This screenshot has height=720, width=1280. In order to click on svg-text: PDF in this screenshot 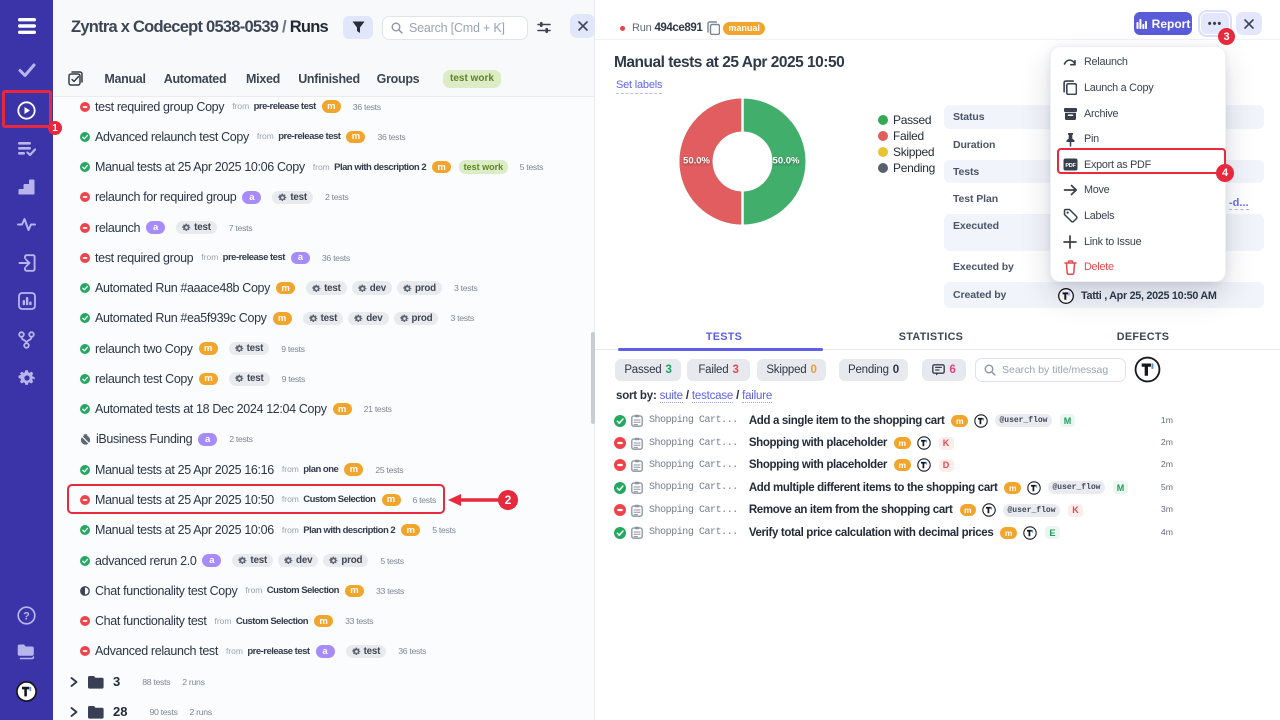, I will do `click(1070, 166)`.